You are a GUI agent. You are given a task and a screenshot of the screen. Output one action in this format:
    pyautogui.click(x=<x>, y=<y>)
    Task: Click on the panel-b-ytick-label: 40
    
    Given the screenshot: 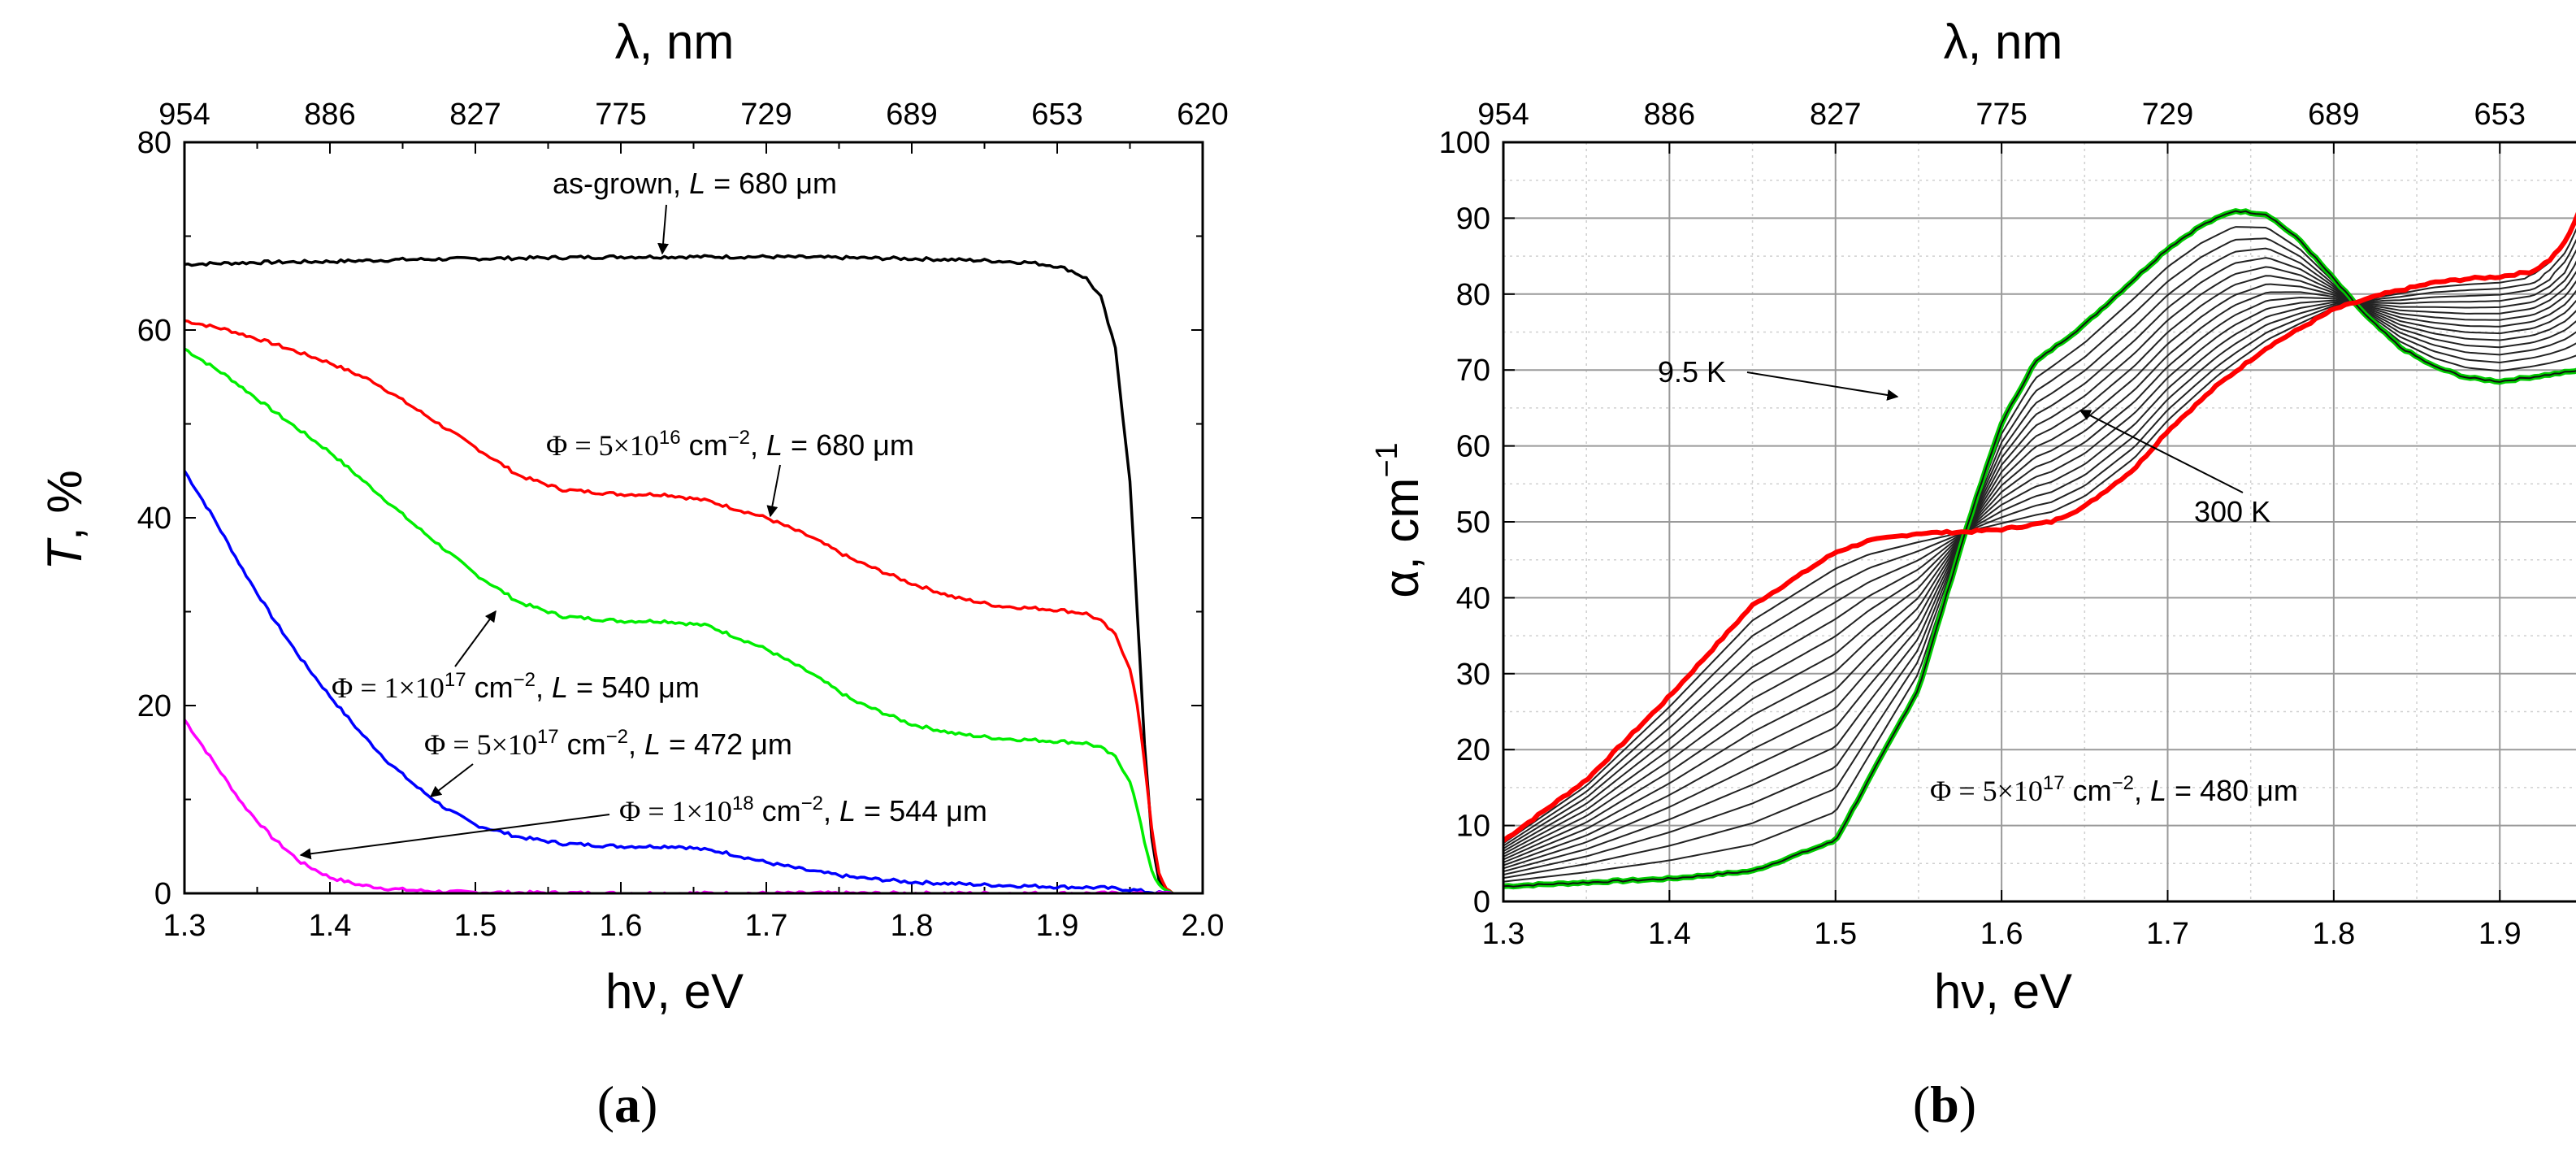 What is the action you would take?
    pyautogui.click(x=1473, y=598)
    